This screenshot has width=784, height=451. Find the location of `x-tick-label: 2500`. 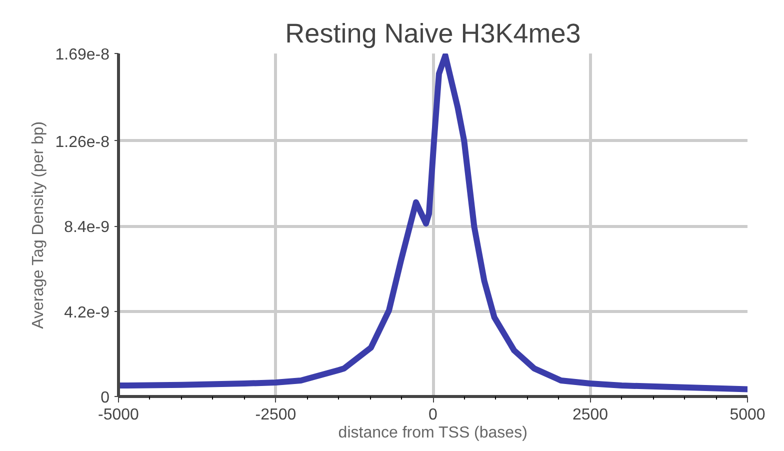

x-tick-label: 2500 is located at coordinates (590, 415).